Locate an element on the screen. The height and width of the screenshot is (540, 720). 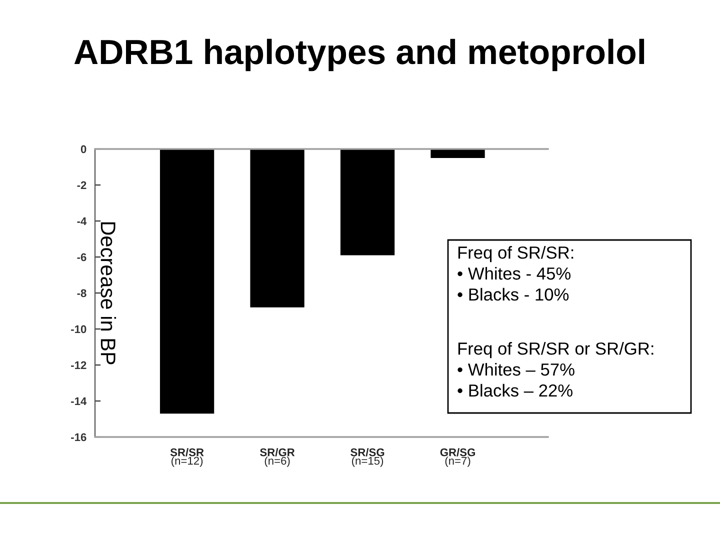
annotation: Freq of SR/SR: • Whites - 45% • Blacks - 10% is located at coordinates (516, 273).